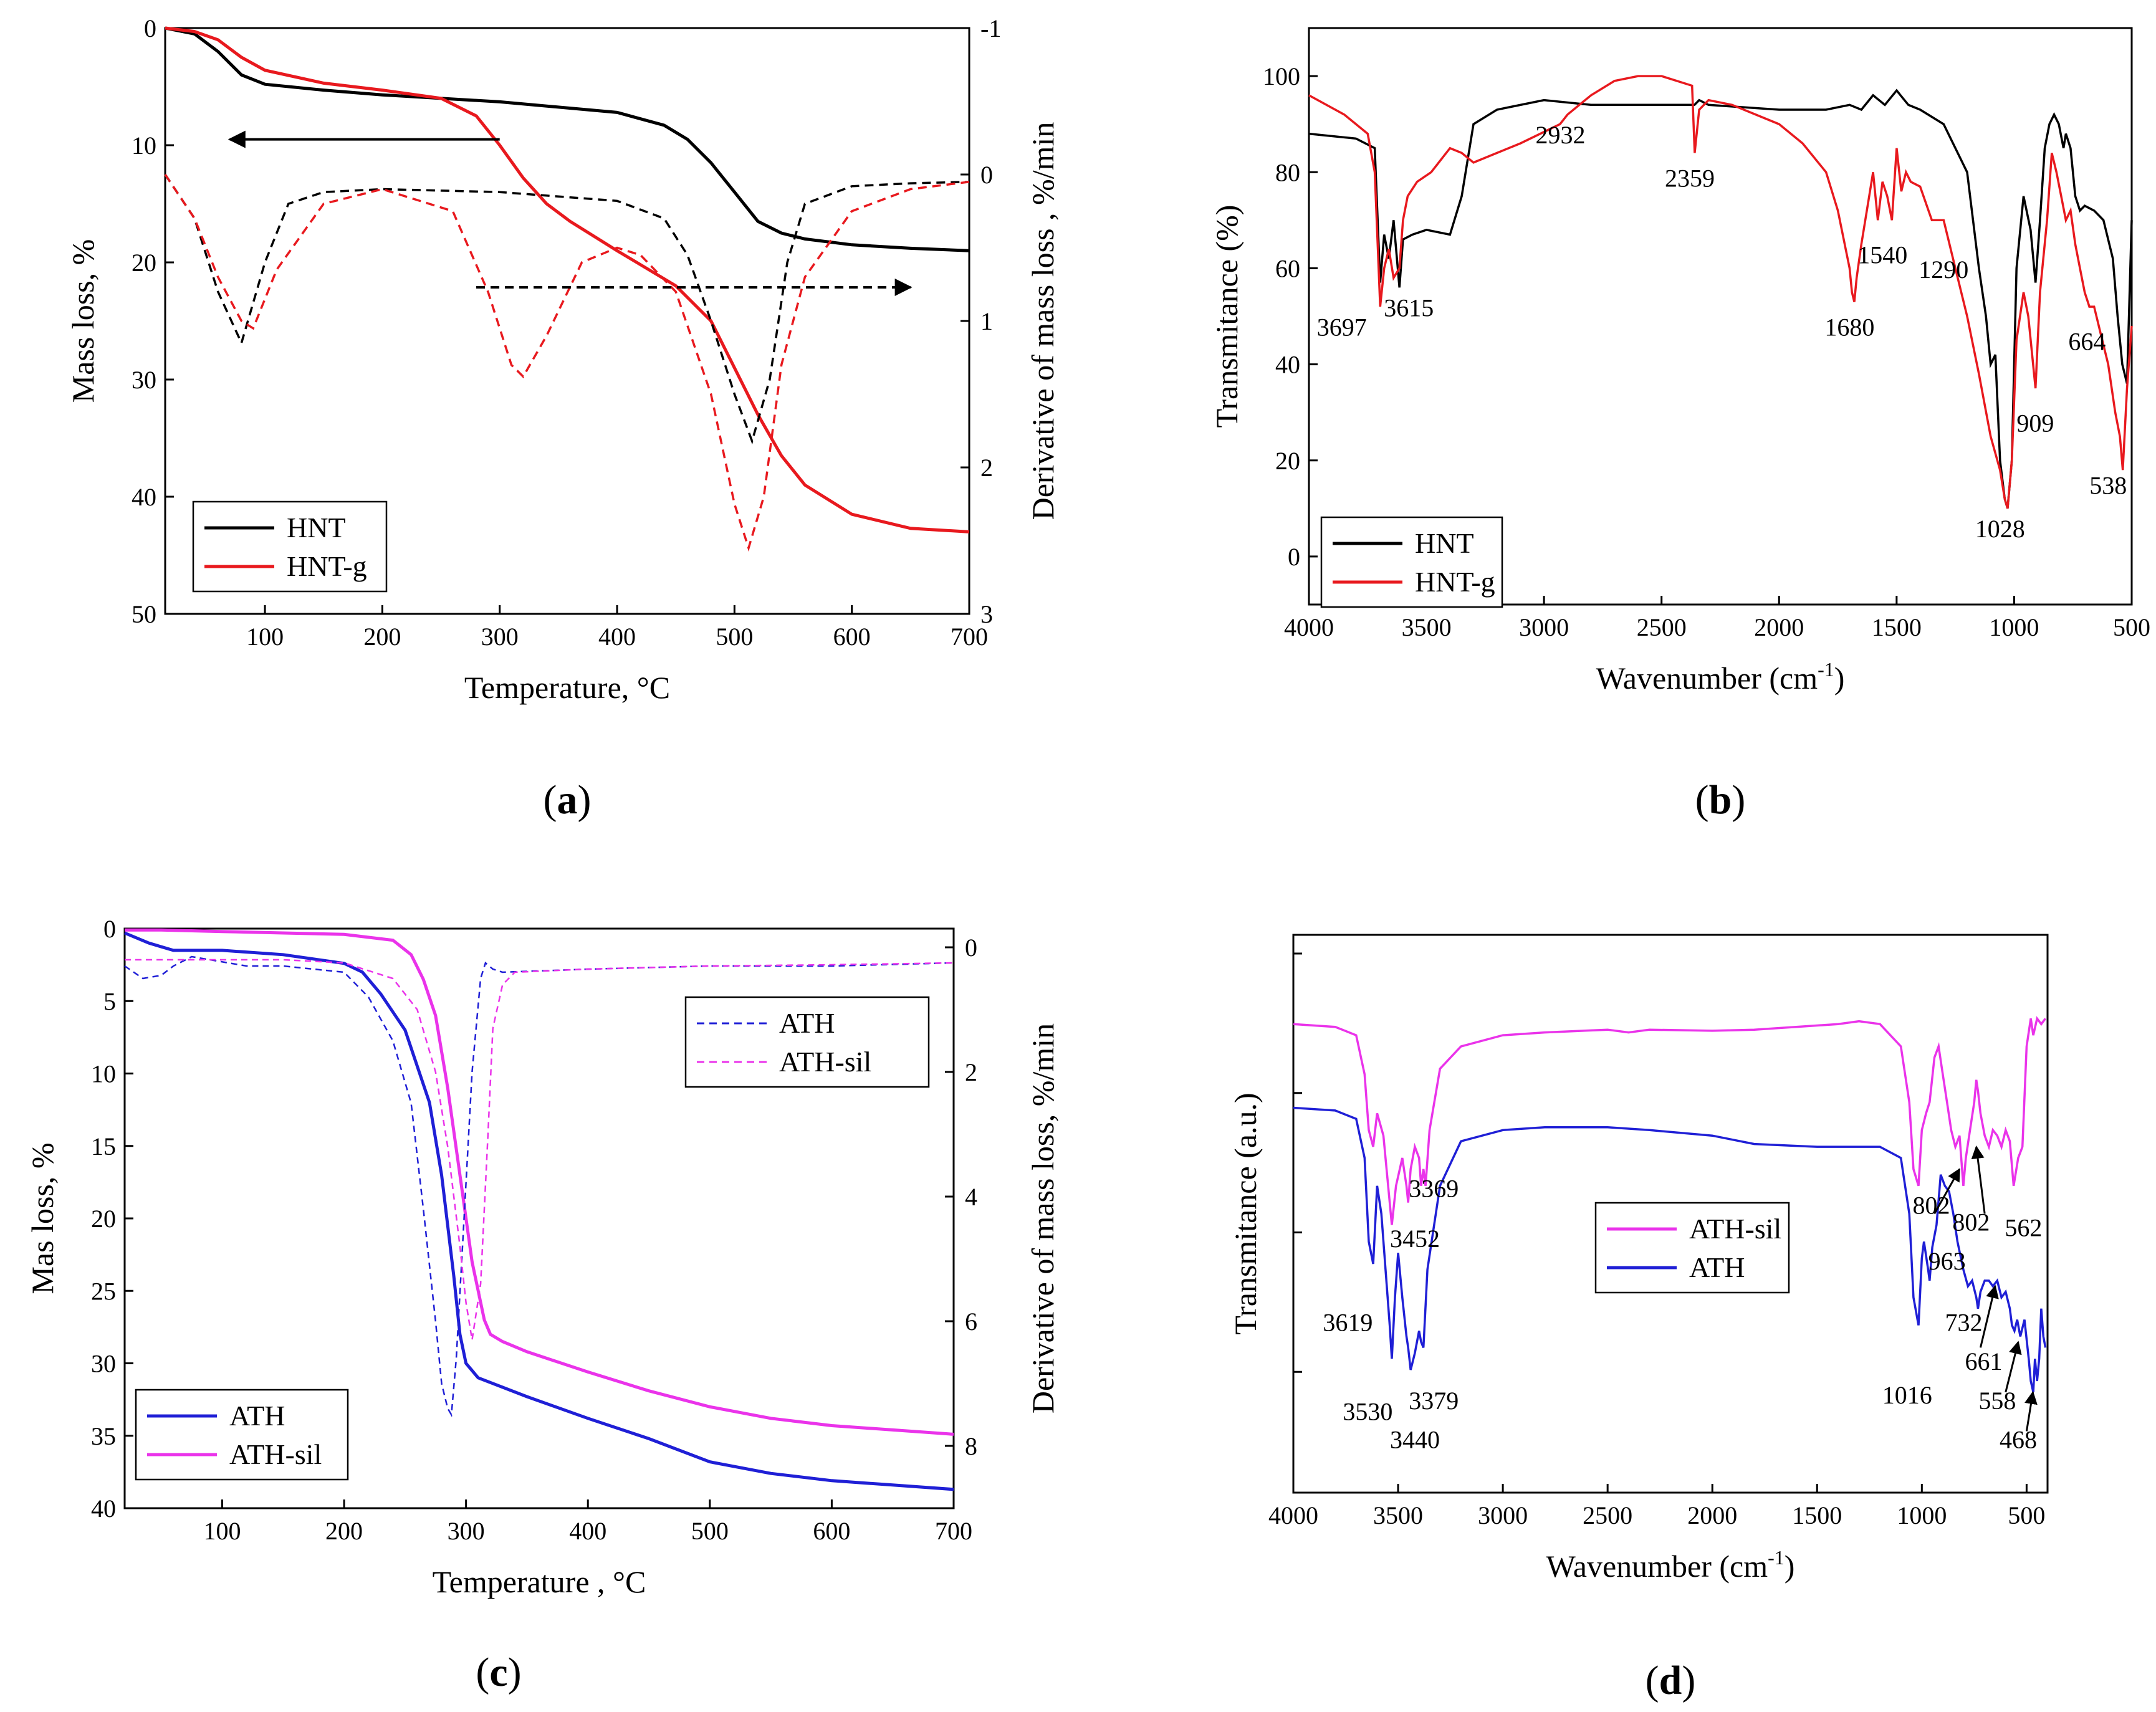 The height and width of the screenshot is (1712, 2156). I want to click on panel-a-legend-label: HNT, so click(316, 527).